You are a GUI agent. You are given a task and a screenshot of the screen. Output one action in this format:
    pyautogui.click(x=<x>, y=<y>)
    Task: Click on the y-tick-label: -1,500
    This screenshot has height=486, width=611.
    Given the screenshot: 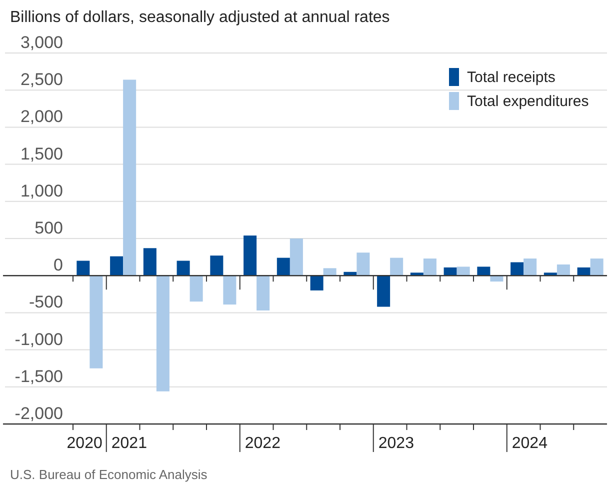 What is the action you would take?
    pyautogui.click(x=38, y=376)
    